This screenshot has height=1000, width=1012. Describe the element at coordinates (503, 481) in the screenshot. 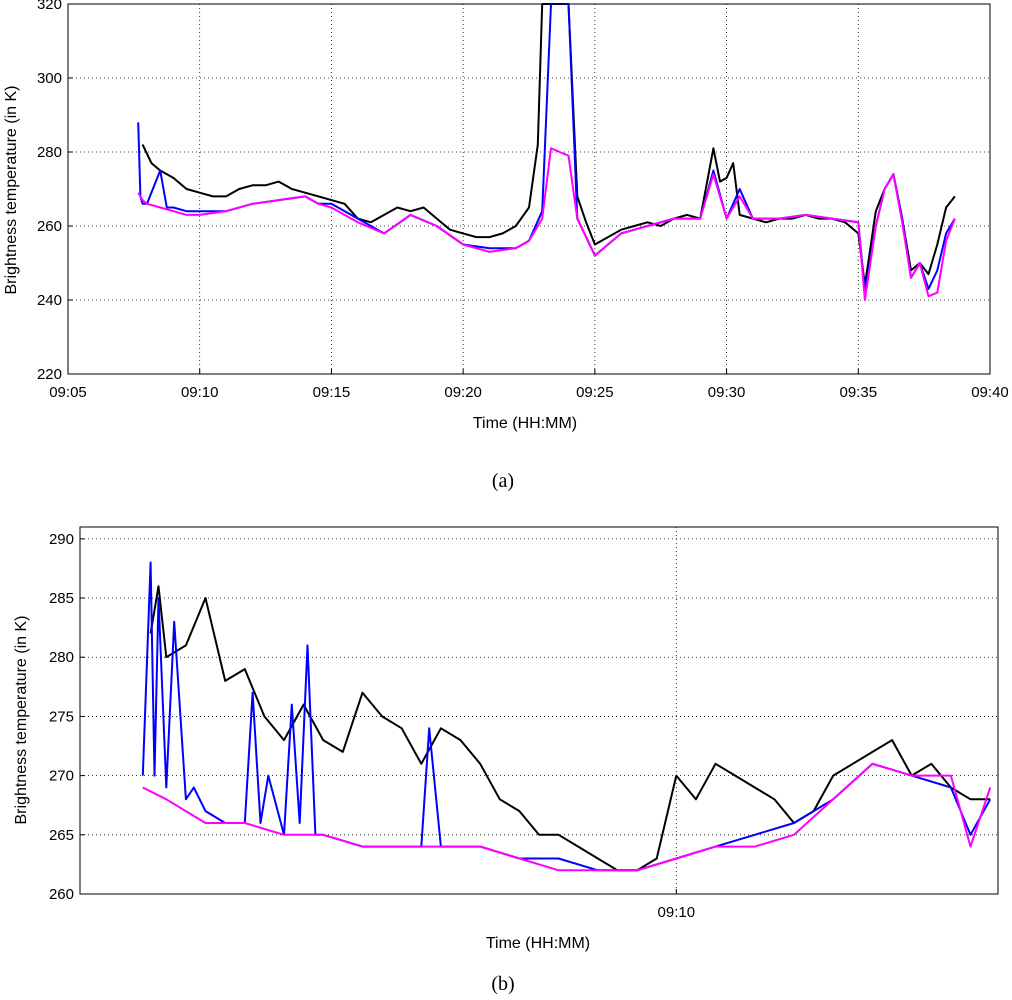

I see `caption-a: (a)` at that location.